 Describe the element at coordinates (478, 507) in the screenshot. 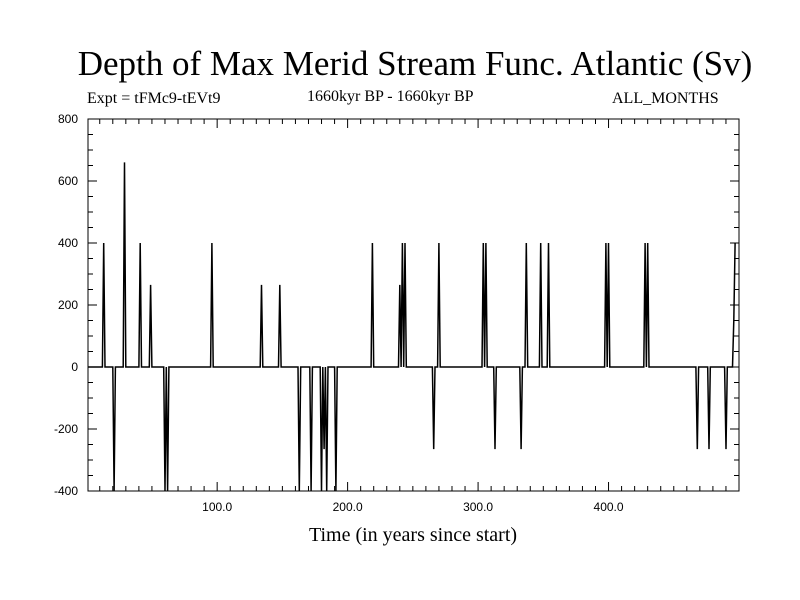

I see `x-tick-label: 300.0` at that location.